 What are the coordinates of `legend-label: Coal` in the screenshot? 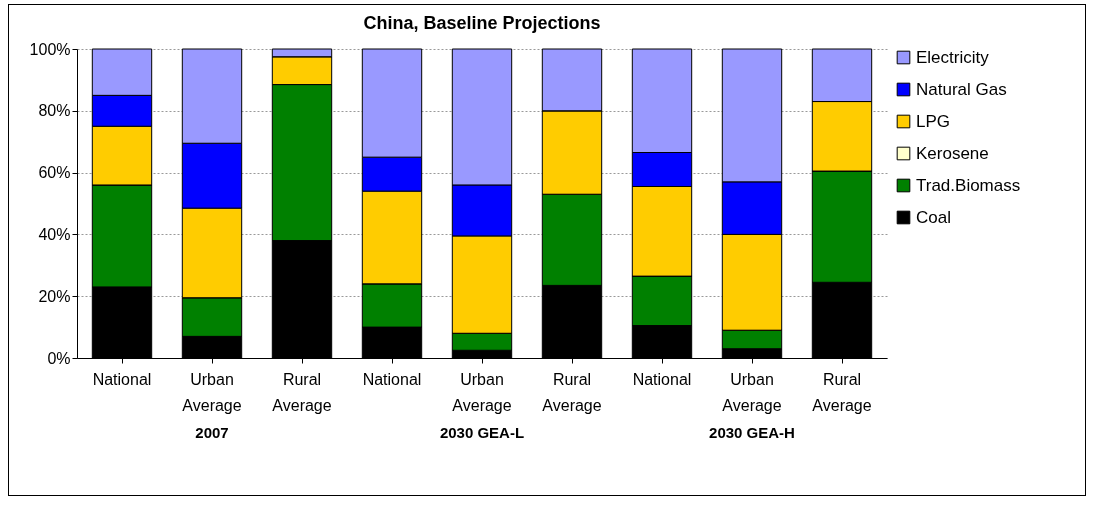 It's located at (933, 217).